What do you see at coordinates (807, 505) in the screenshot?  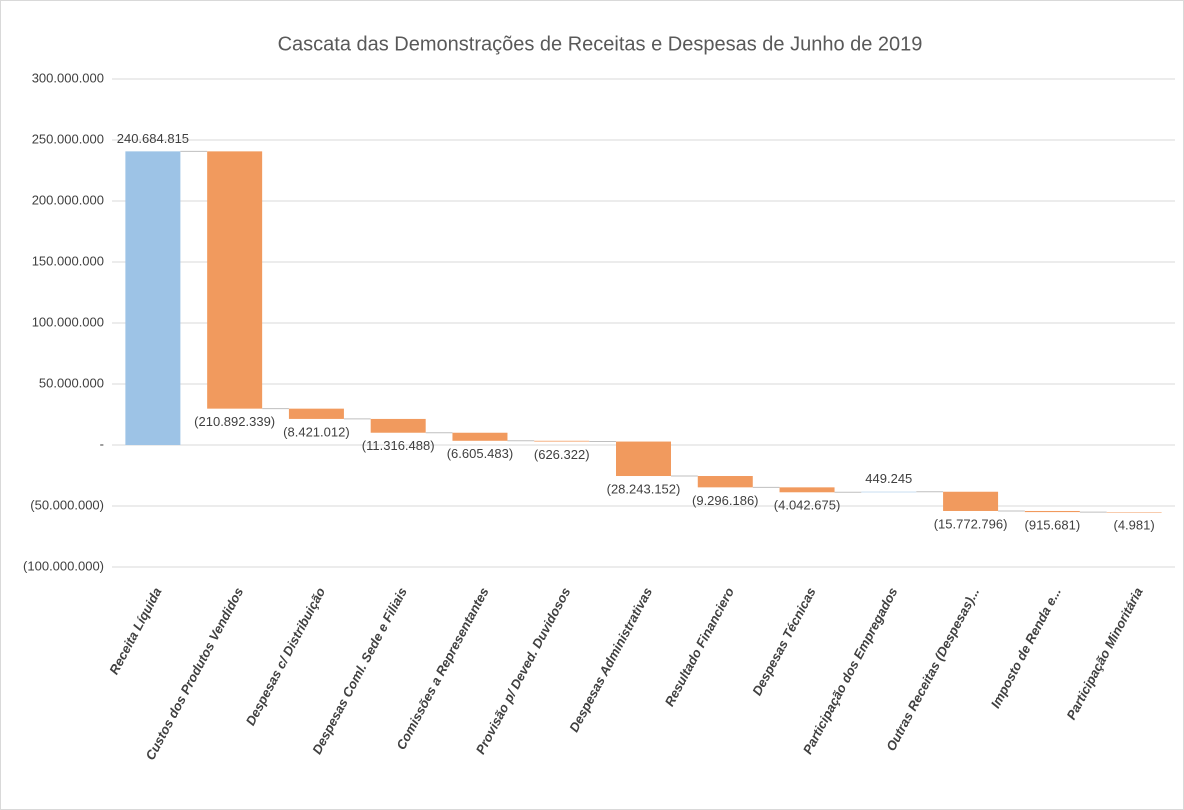 I see `value-label: (4.042.675)` at bounding box center [807, 505].